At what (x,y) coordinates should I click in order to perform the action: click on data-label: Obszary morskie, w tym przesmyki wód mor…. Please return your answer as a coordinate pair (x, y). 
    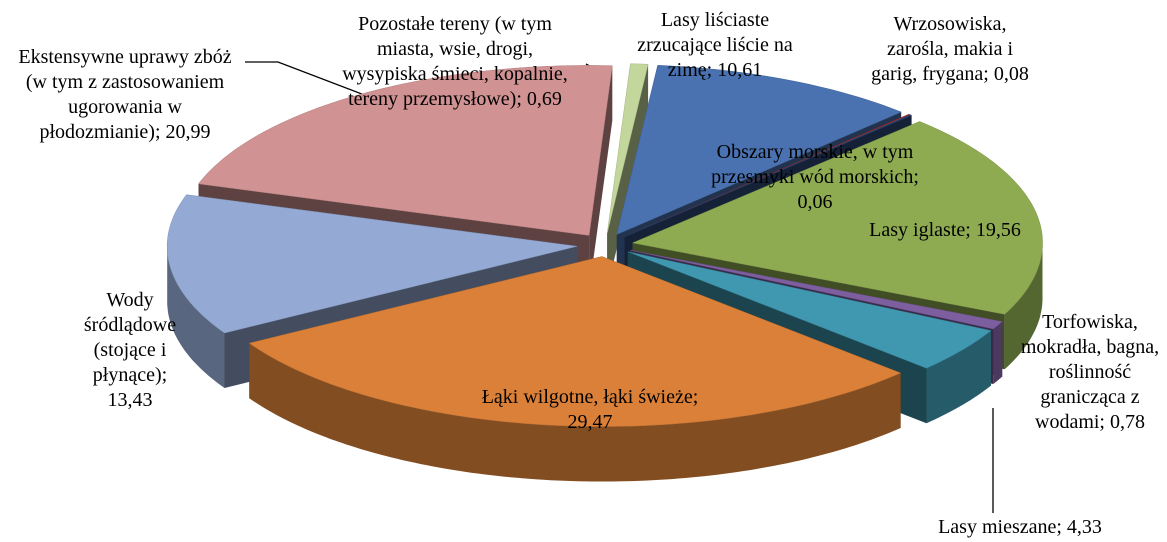
    Looking at the image, I should click on (815, 177).